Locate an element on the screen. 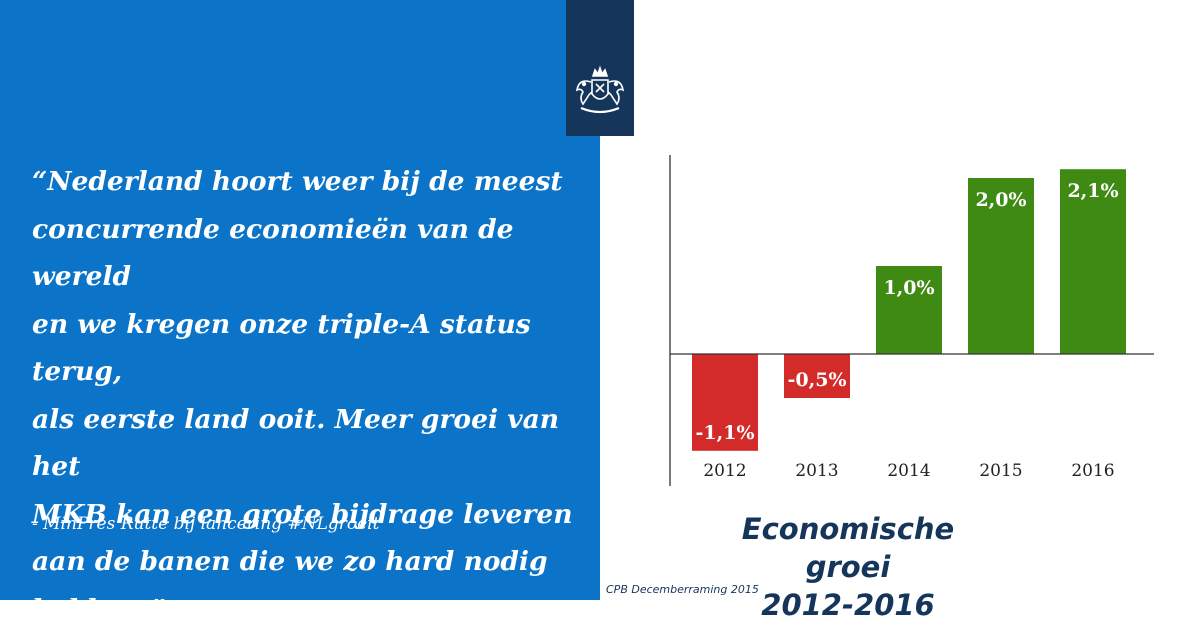 The width and height of the screenshot is (1200, 633). chart-title: Economische groei 2012-2016 is located at coordinates (848, 567).